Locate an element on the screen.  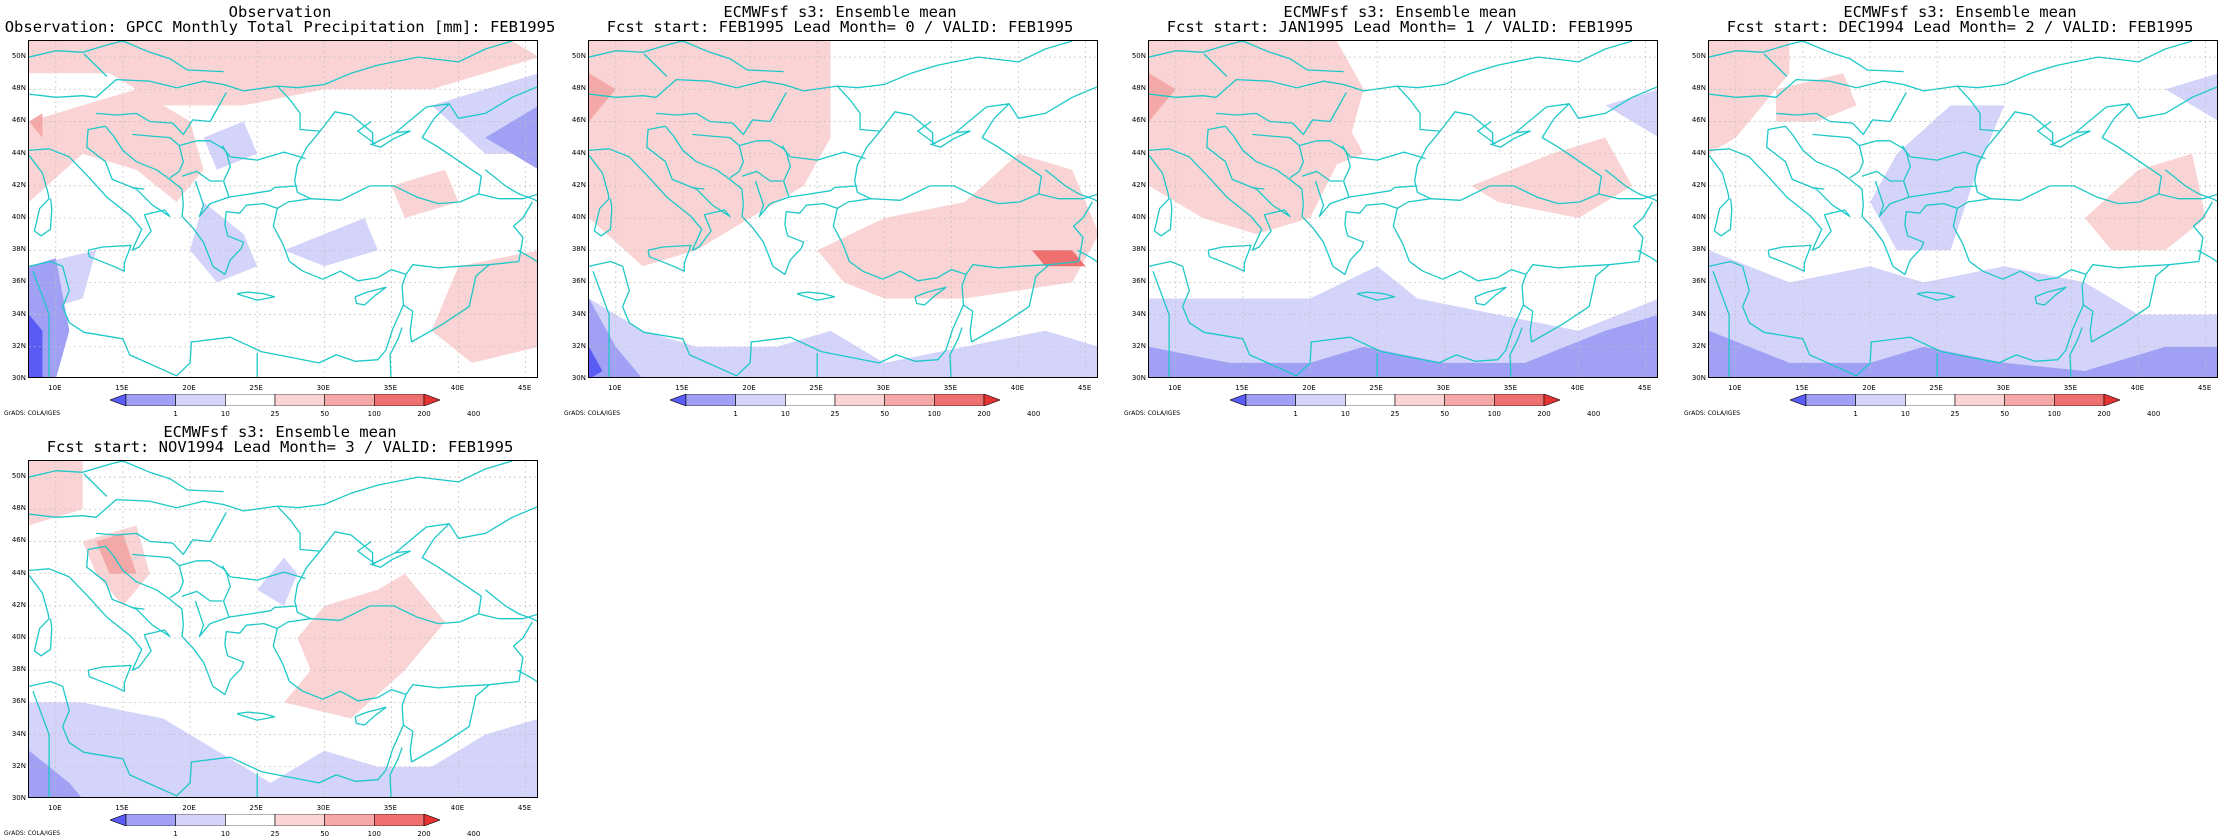
lat-tick-label: 38N is located at coordinates (1138, 249).